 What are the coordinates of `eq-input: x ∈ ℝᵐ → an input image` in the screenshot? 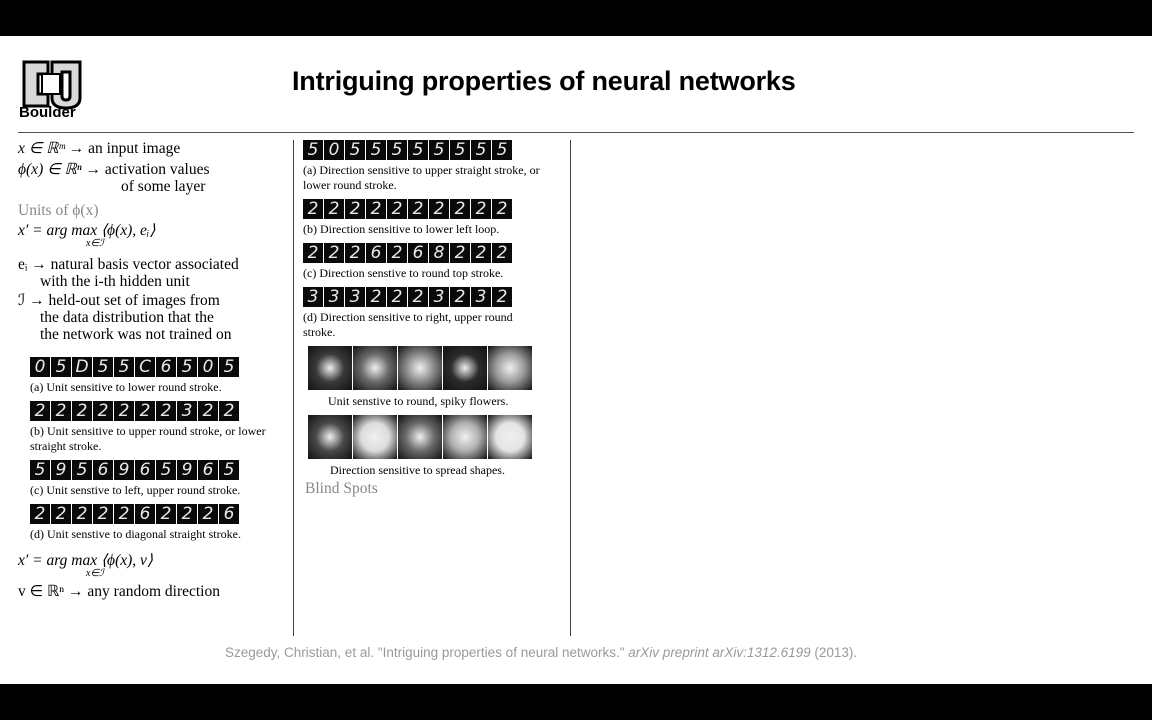 It's located at (99, 148).